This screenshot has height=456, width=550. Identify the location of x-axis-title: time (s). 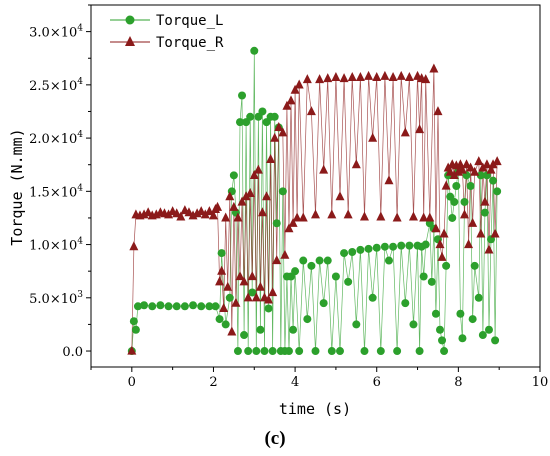
(315, 409).